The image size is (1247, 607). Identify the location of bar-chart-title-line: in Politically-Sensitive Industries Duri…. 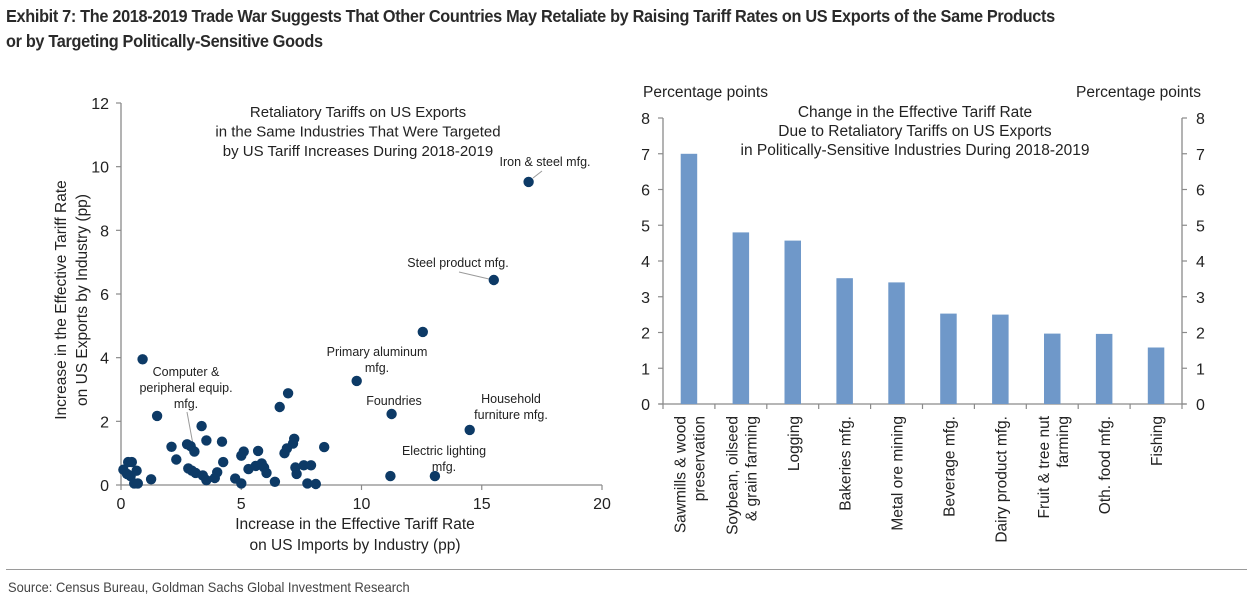
(915, 150).